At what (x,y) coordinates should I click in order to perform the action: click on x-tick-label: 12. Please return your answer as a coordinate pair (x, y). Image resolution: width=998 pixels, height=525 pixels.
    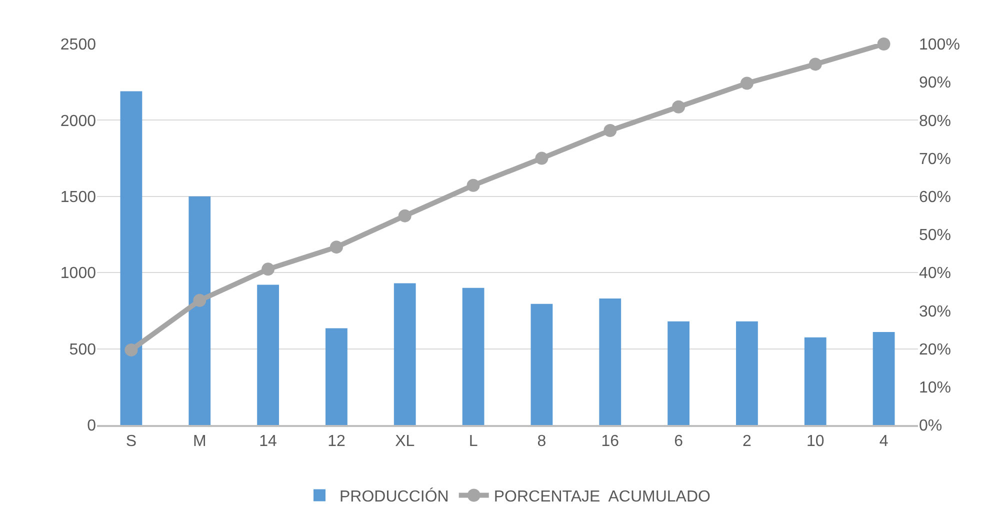
    Looking at the image, I should click on (337, 441).